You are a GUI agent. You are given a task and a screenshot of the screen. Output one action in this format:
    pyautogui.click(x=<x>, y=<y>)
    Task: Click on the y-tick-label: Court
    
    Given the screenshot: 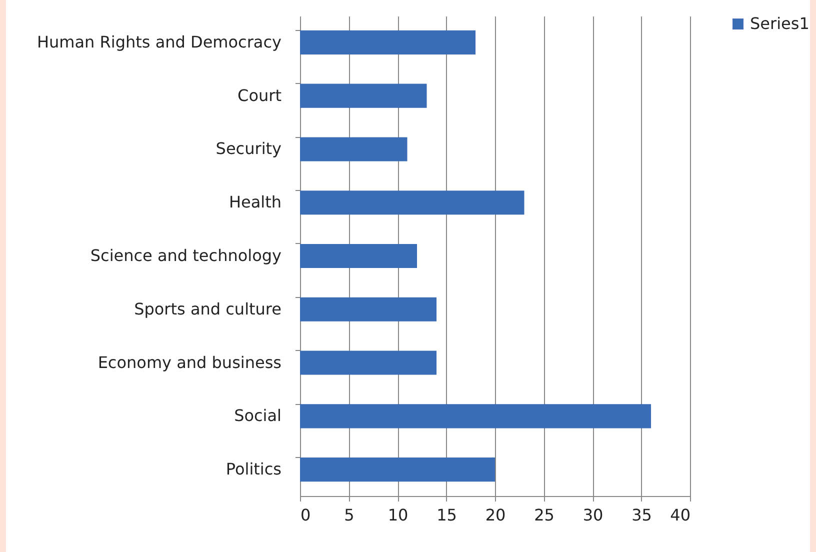 What is the action you would take?
    pyautogui.click(x=260, y=95)
    